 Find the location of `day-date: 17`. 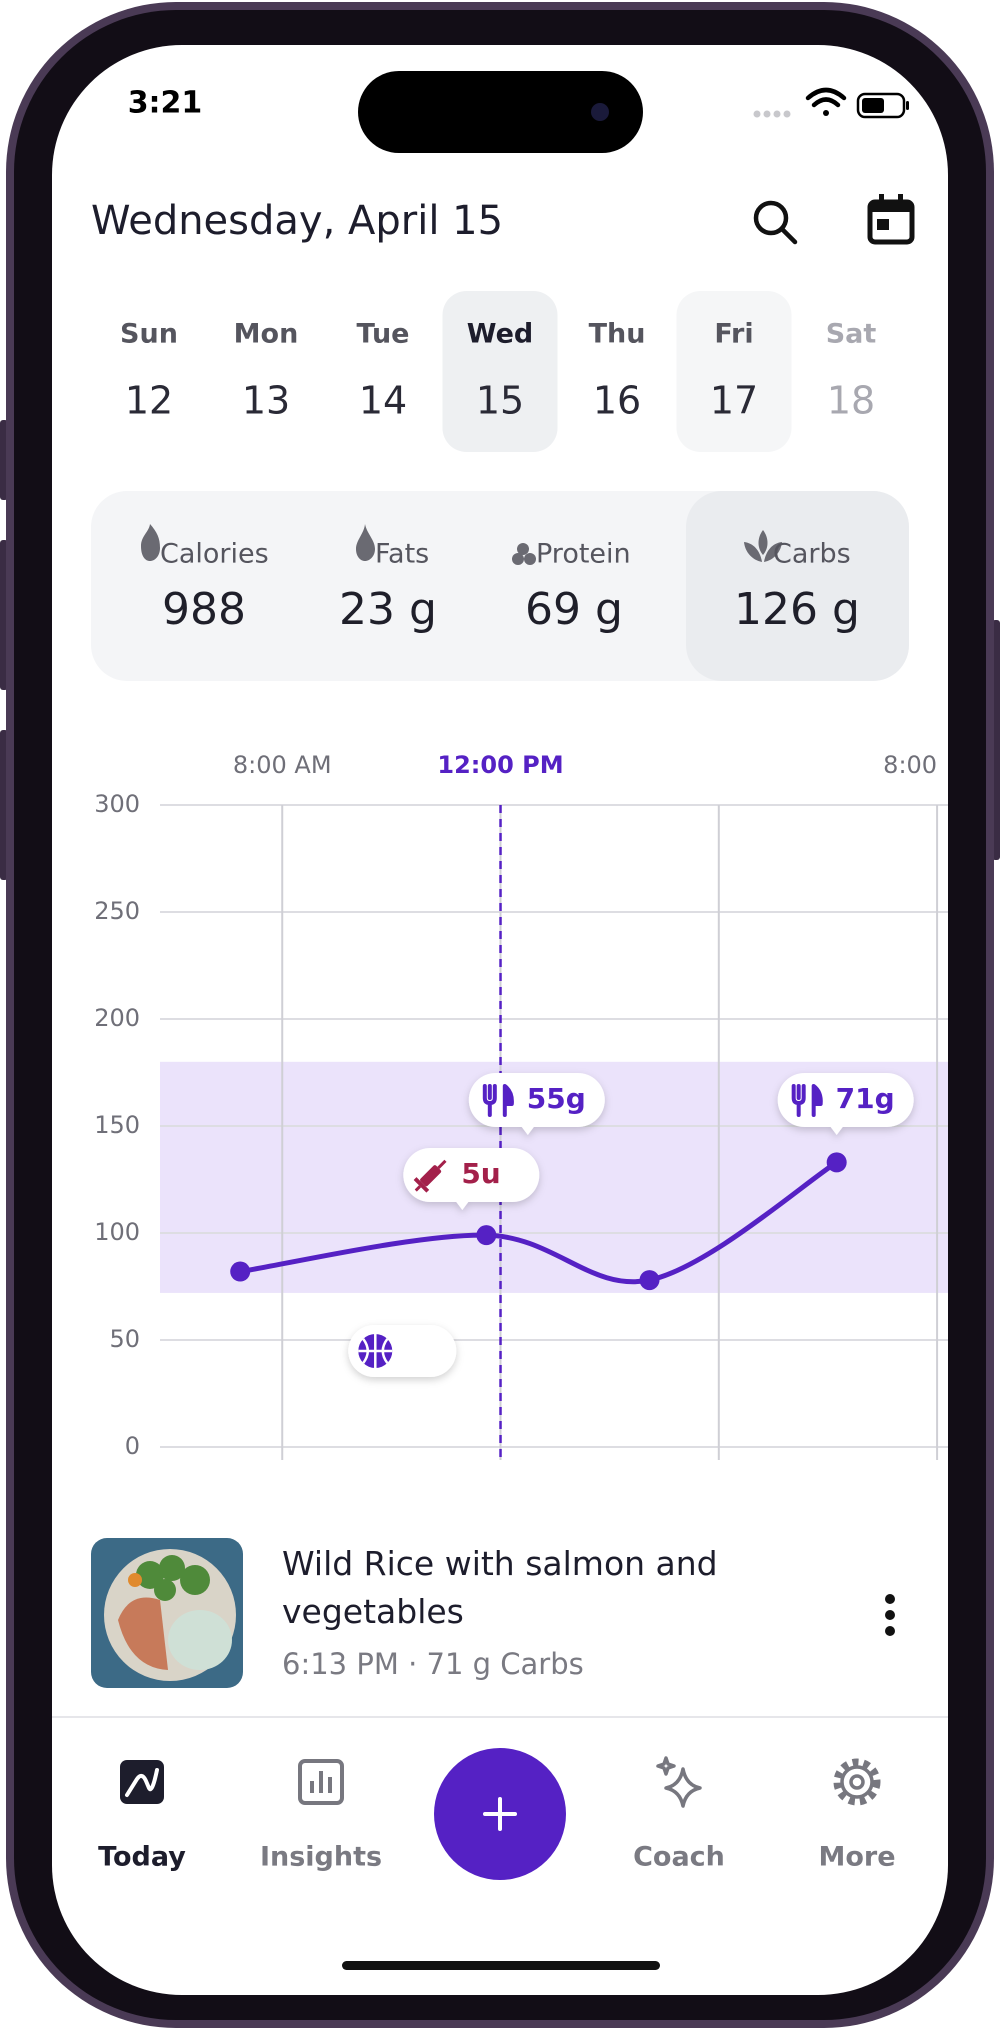

day-date: 17 is located at coordinates (734, 401).